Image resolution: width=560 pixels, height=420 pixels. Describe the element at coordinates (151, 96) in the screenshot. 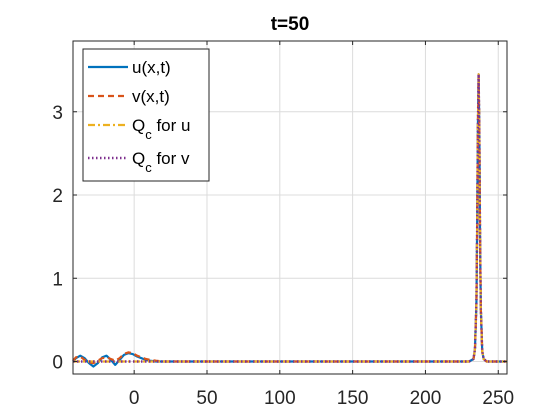

I see `legend-label-2: v(x,t)` at that location.